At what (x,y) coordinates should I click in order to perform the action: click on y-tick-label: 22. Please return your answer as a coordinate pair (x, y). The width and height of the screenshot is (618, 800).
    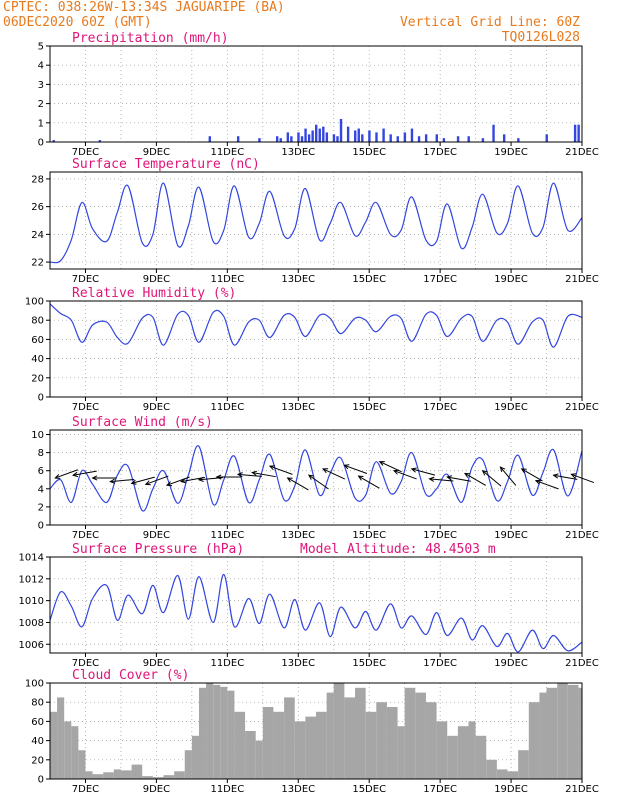
    Looking at the image, I should click on (37, 263).